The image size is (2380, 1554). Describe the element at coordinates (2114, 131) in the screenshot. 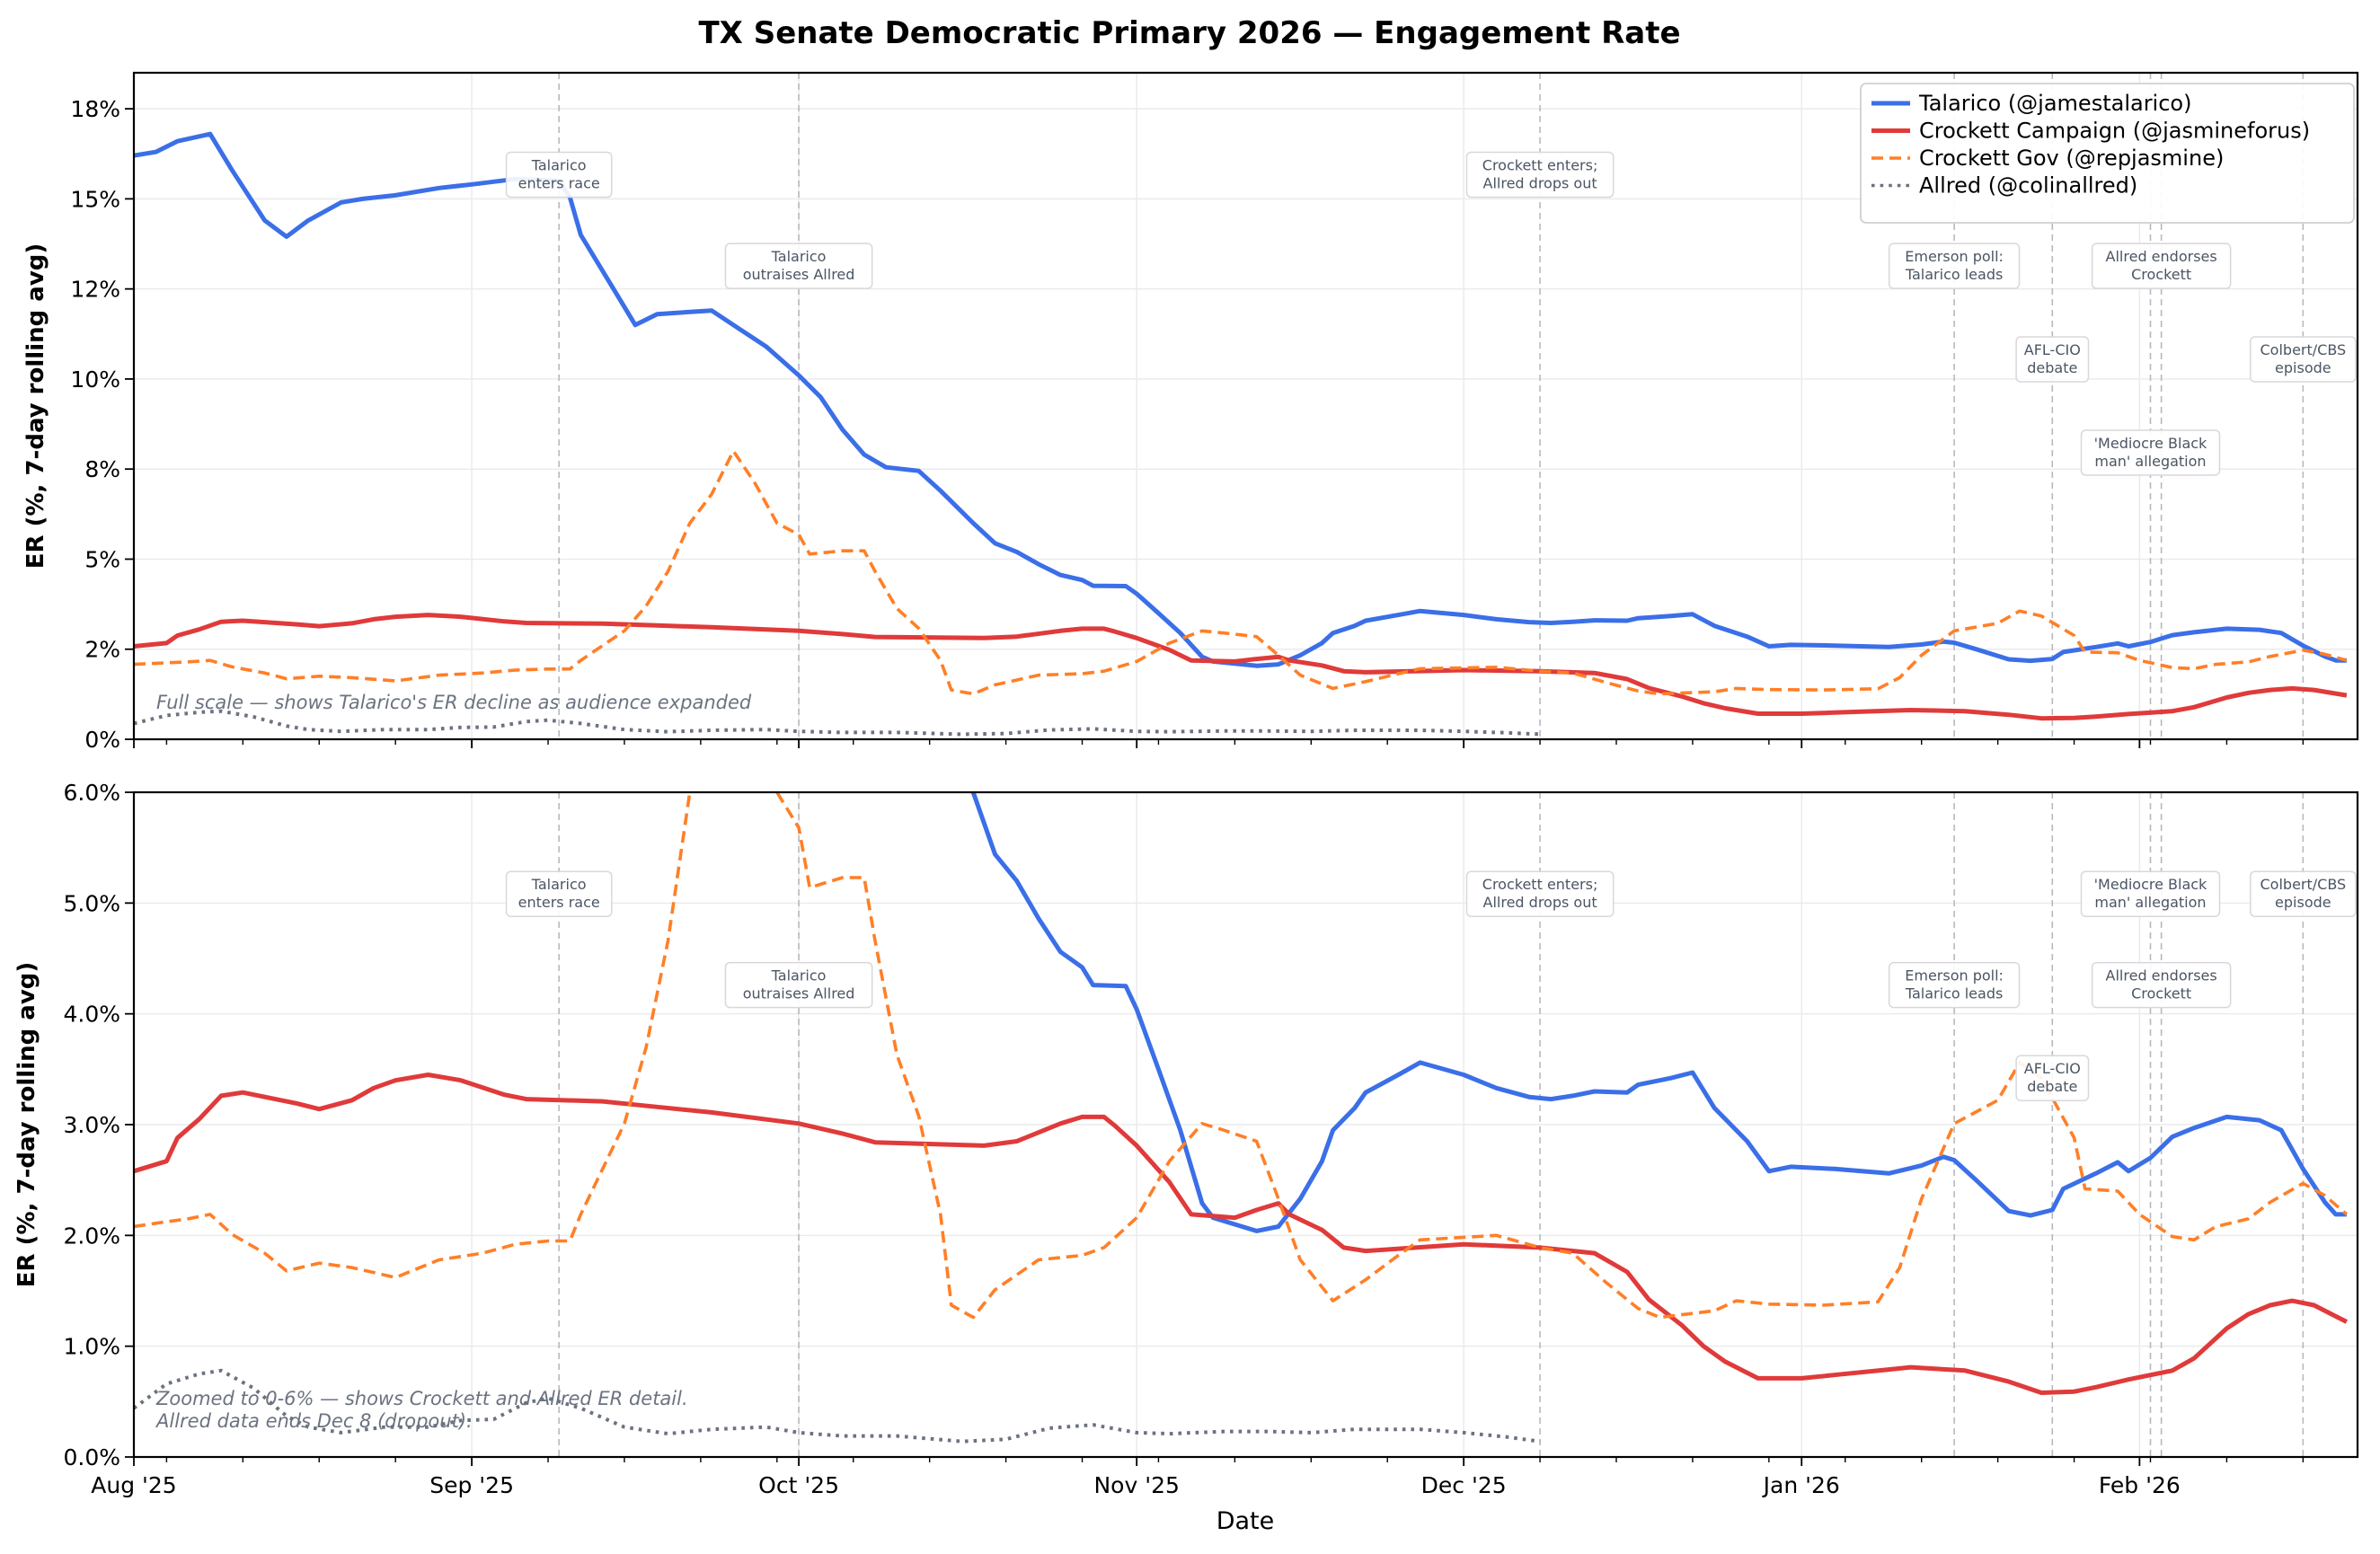

I see `legend-label: Crockett Campaign (@jasmineforus)` at that location.